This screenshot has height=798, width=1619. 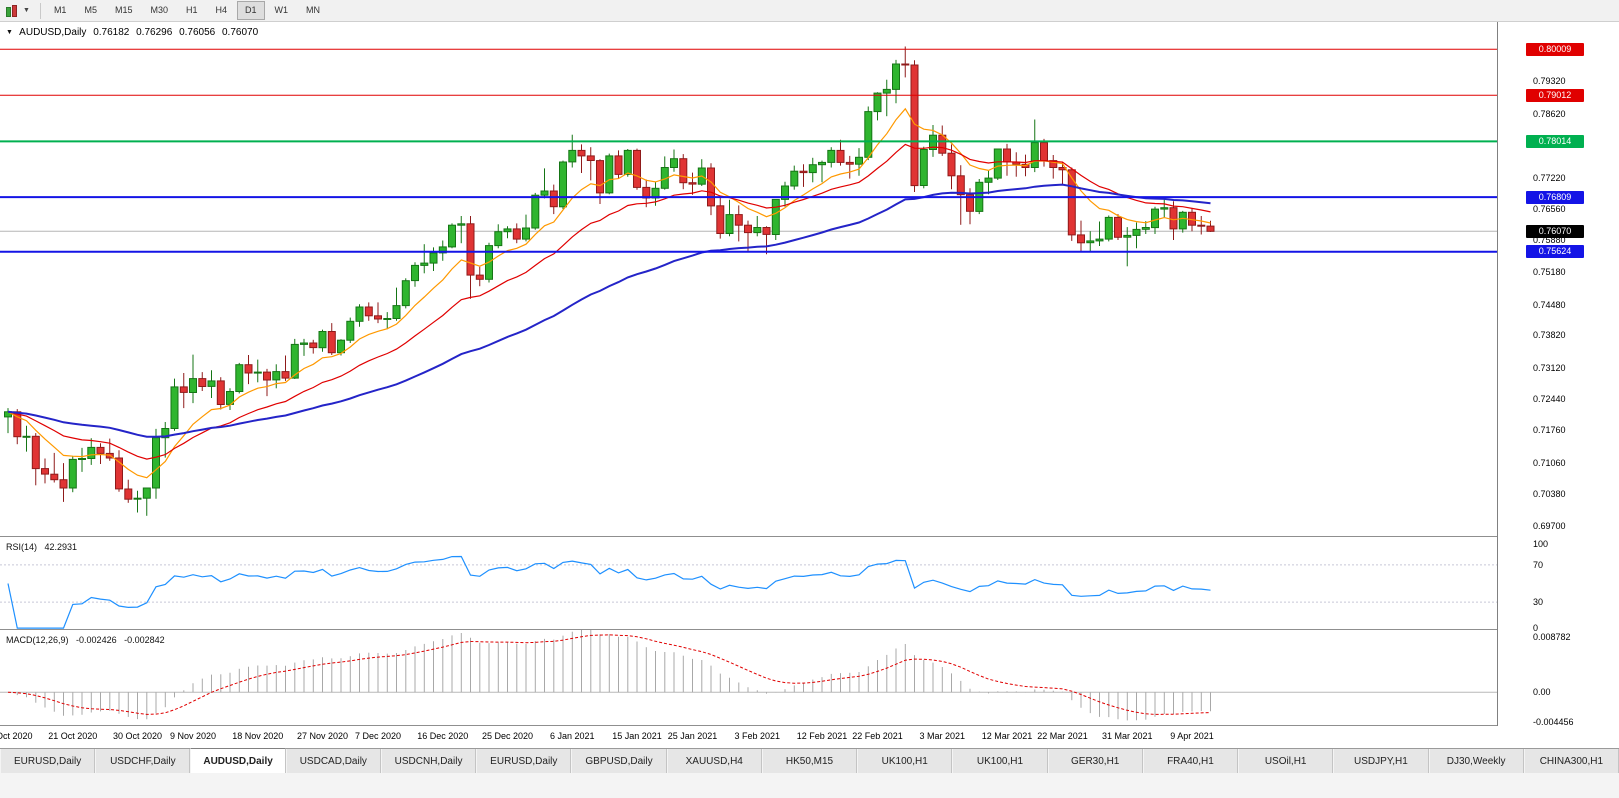 What do you see at coordinates (609, 592) in the screenshot?
I see `rsi-line` at bounding box center [609, 592].